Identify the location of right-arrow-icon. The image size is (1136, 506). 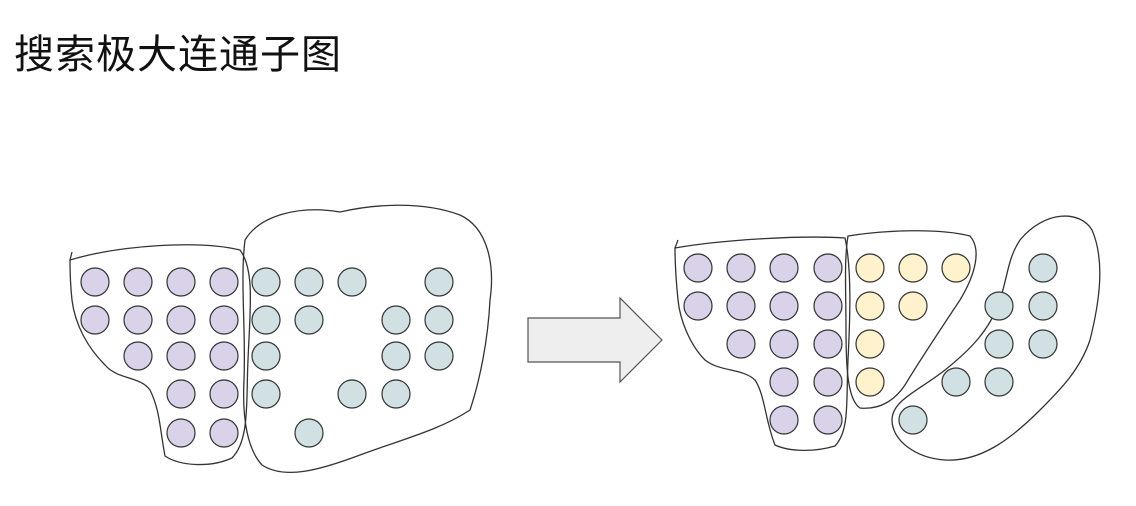
(595, 340).